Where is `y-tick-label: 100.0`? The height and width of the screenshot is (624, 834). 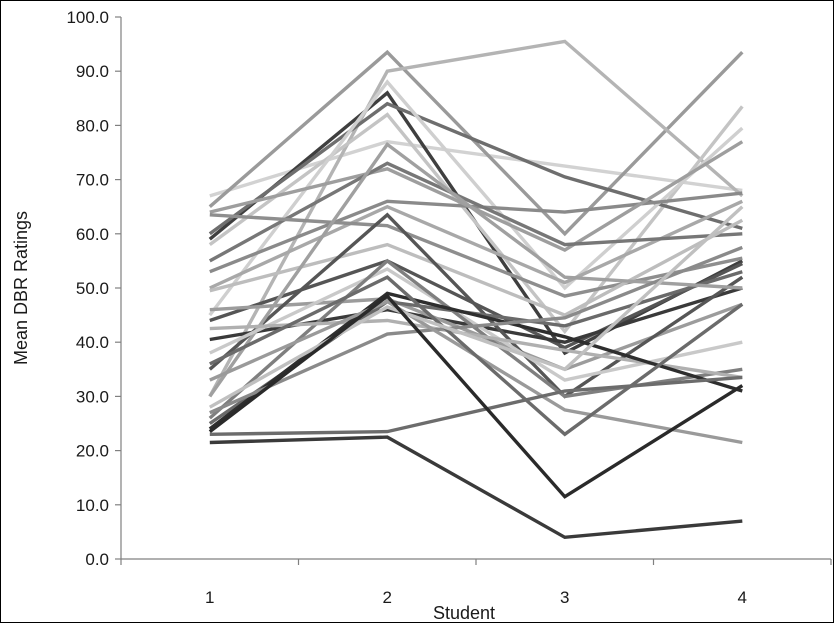 y-tick-label: 100.0 is located at coordinates (87, 17).